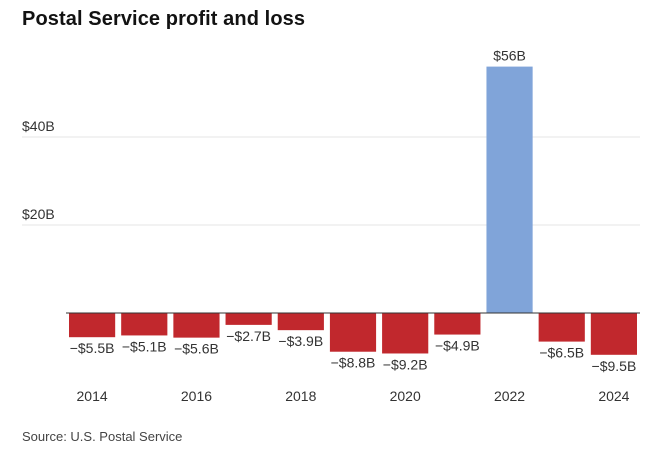 This screenshot has height=463, width=663. Describe the element at coordinates (509, 396) in the screenshot. I see `x-tick-label: 2022` at that location.